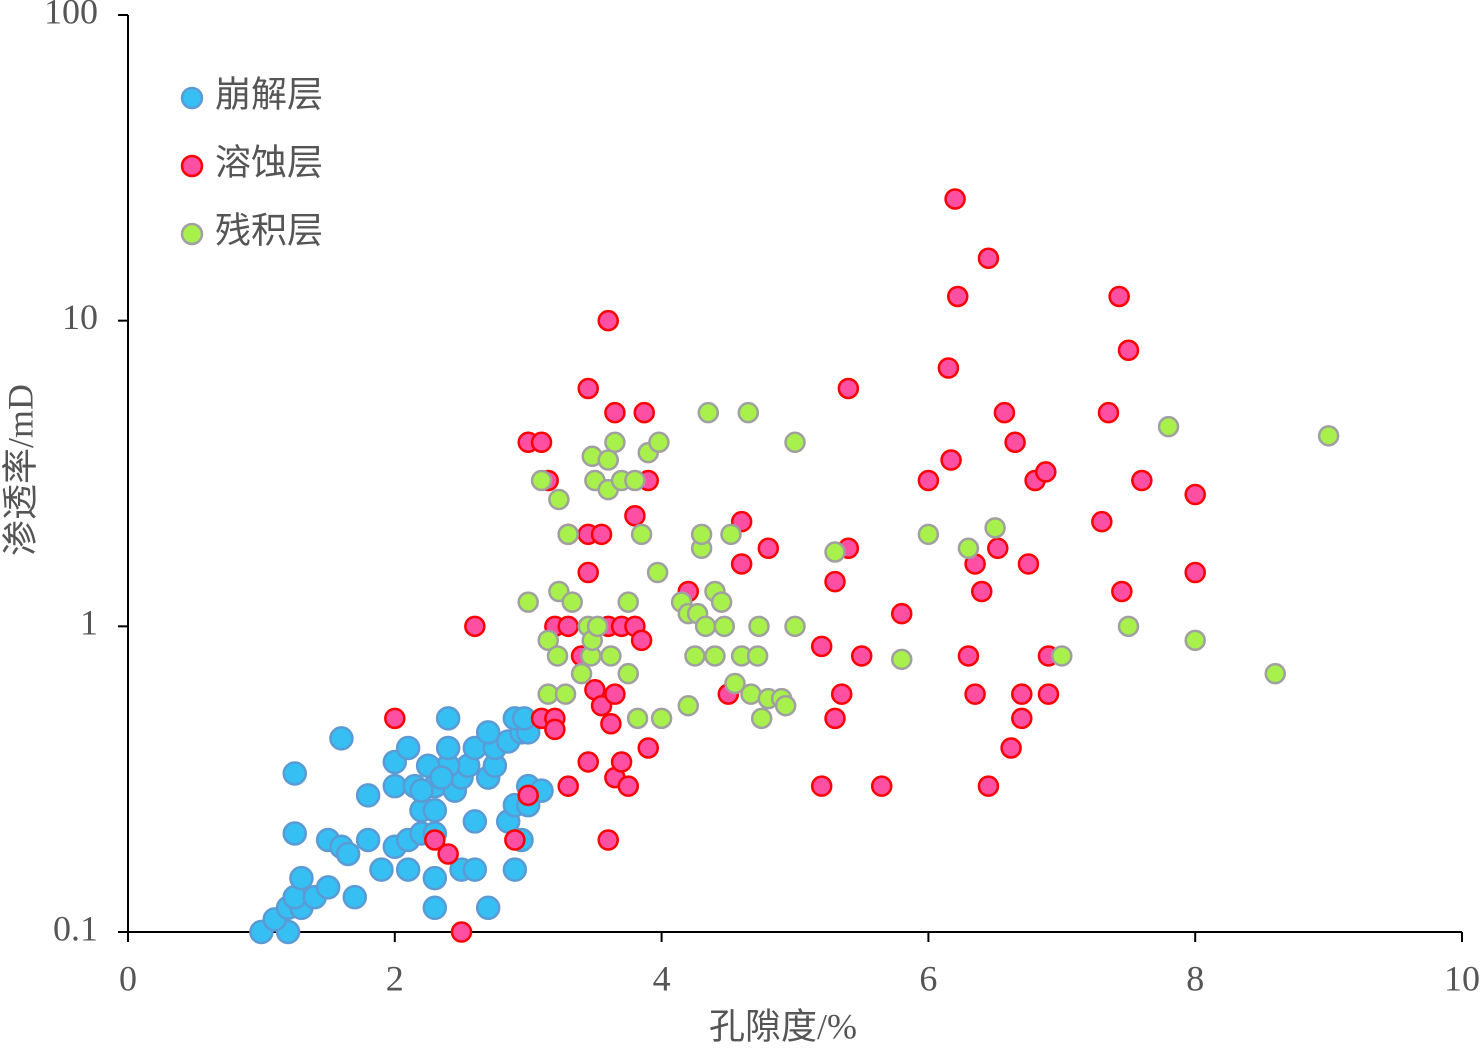  I want to click on y-axis-label: 渗透率/mD, so click(20, 470).